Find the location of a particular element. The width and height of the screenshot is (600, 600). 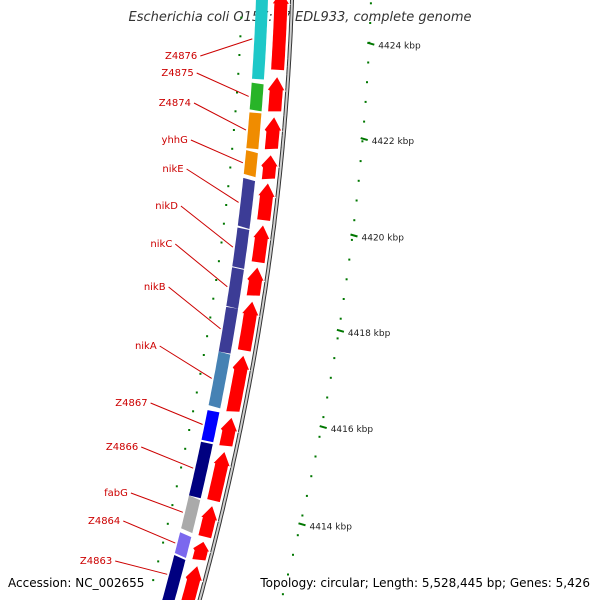

gene-label-Z4874: Z4874 is located at coordinates (175, 103).